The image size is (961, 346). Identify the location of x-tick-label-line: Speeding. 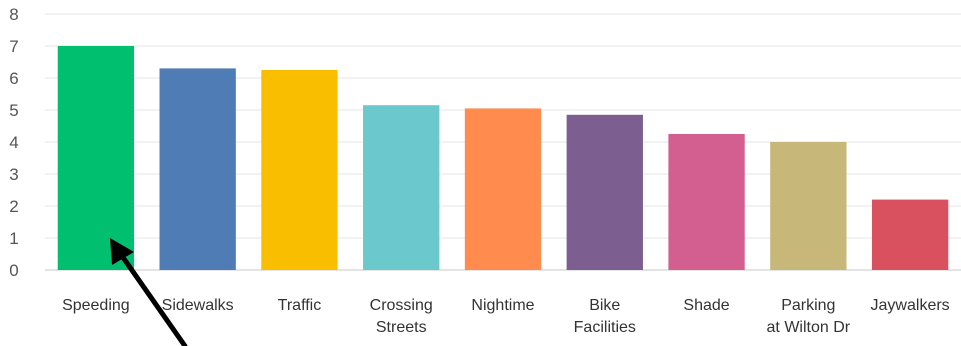
(96, 305).